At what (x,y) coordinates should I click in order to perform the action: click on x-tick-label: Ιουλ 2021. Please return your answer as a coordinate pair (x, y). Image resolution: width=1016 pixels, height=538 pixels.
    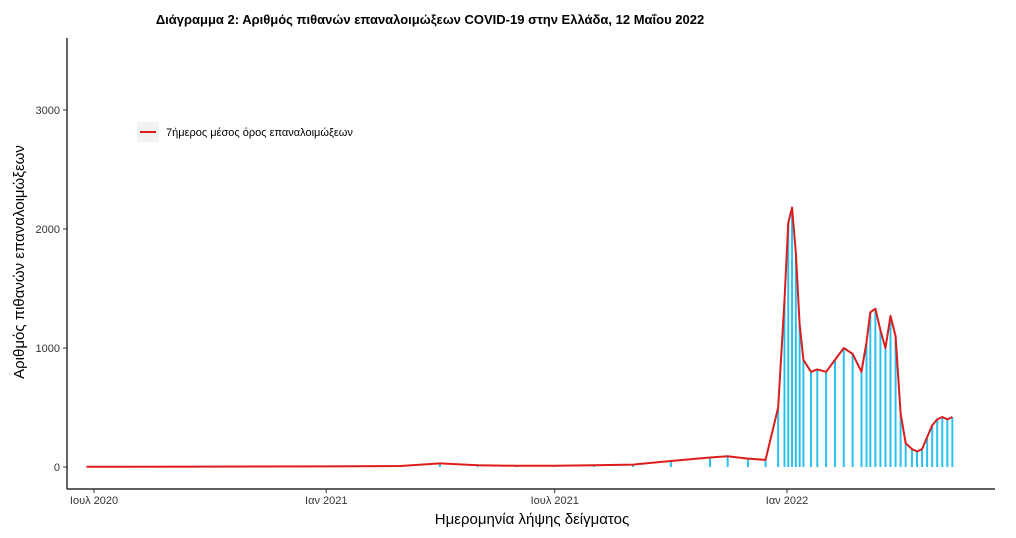
    Looking at the image, I should click on (555, 501).